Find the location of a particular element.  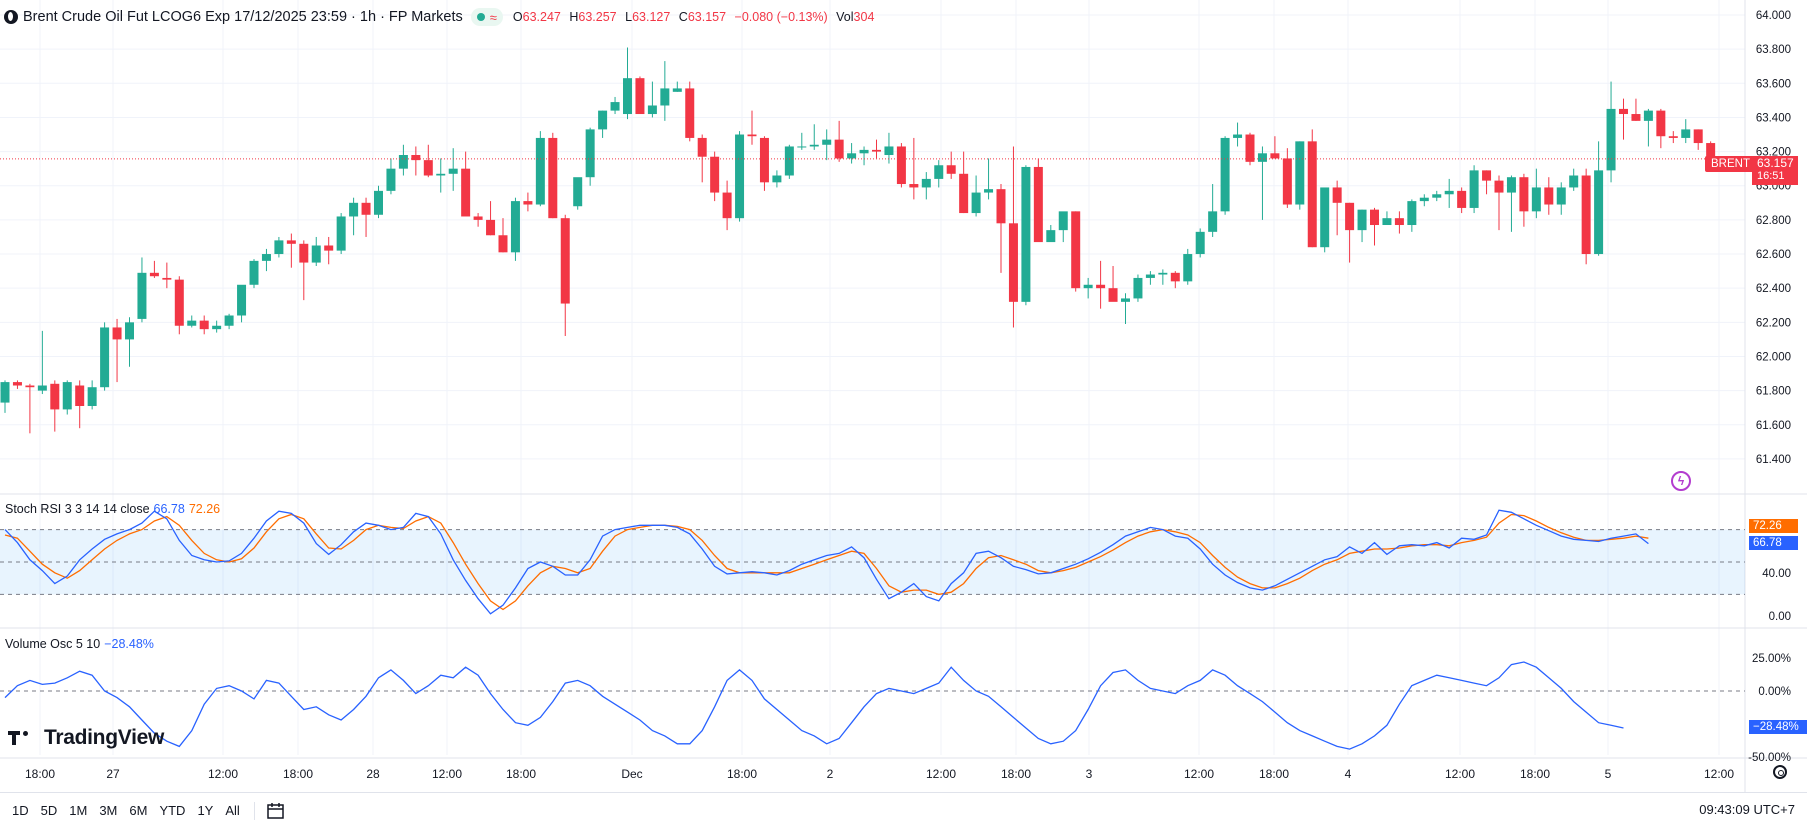

stoch-rsi-legend: Stoch RSI 3 3 14 14 close 66.78 72.26 is located at coordinates (112, 509).